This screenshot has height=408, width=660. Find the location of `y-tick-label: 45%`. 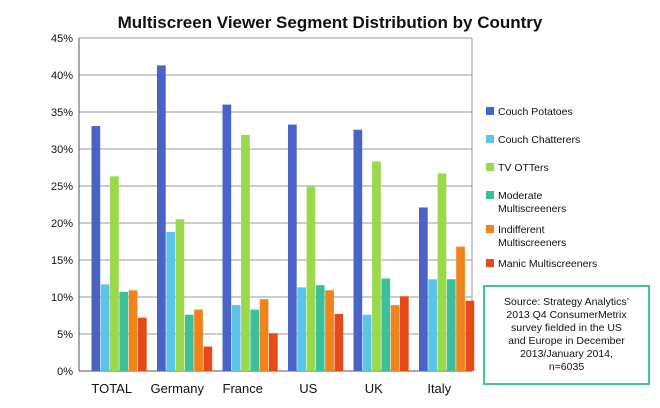

y-tick-label: 45% is located at coordinates (62, 39).